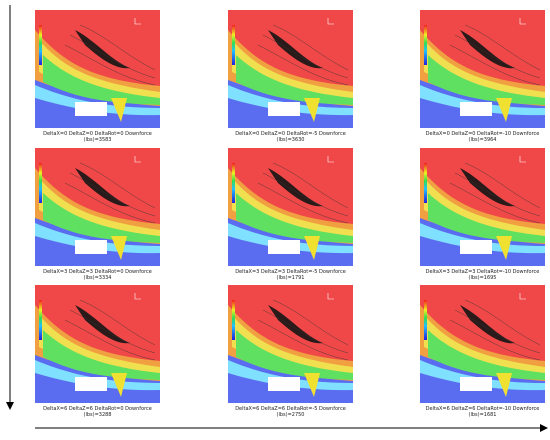  I want to click on caption-line: DeltaX=3 DeltaZ=3 DeltaRot=-10 Downforce, so click(483, 272).